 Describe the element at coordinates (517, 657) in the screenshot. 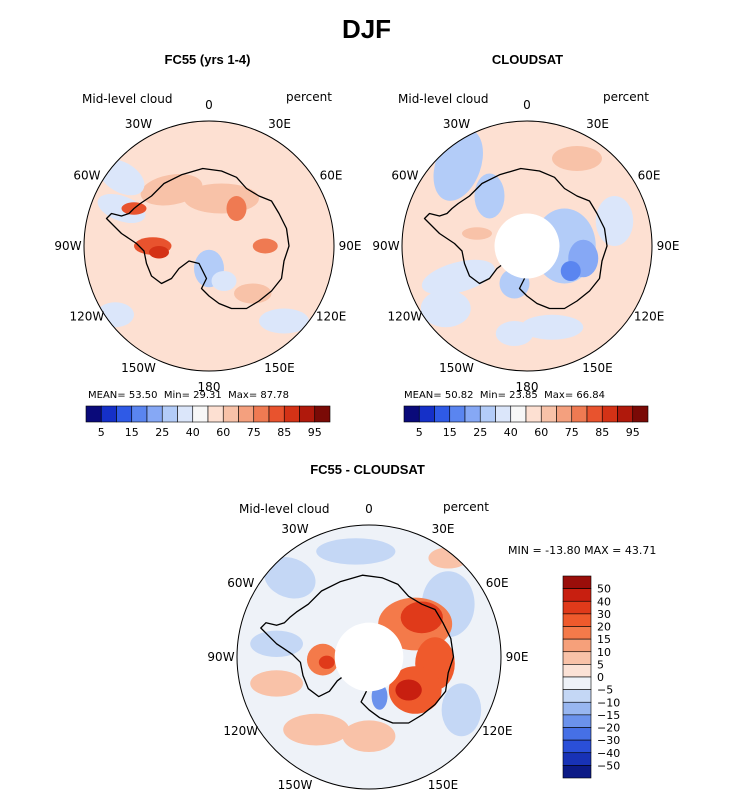

I see `lon-label: 90E` at that location.